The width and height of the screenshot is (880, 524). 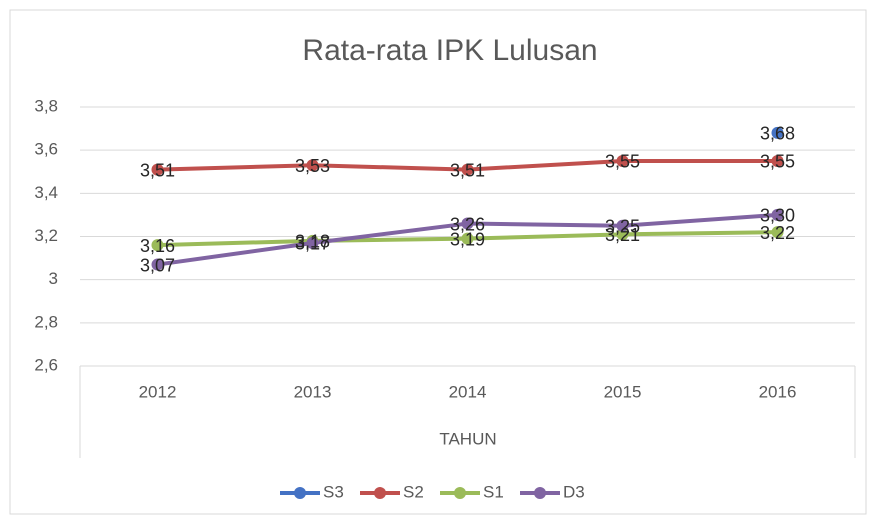 I want to click on x-tick-label: 2012, so click(x=158, y=391).